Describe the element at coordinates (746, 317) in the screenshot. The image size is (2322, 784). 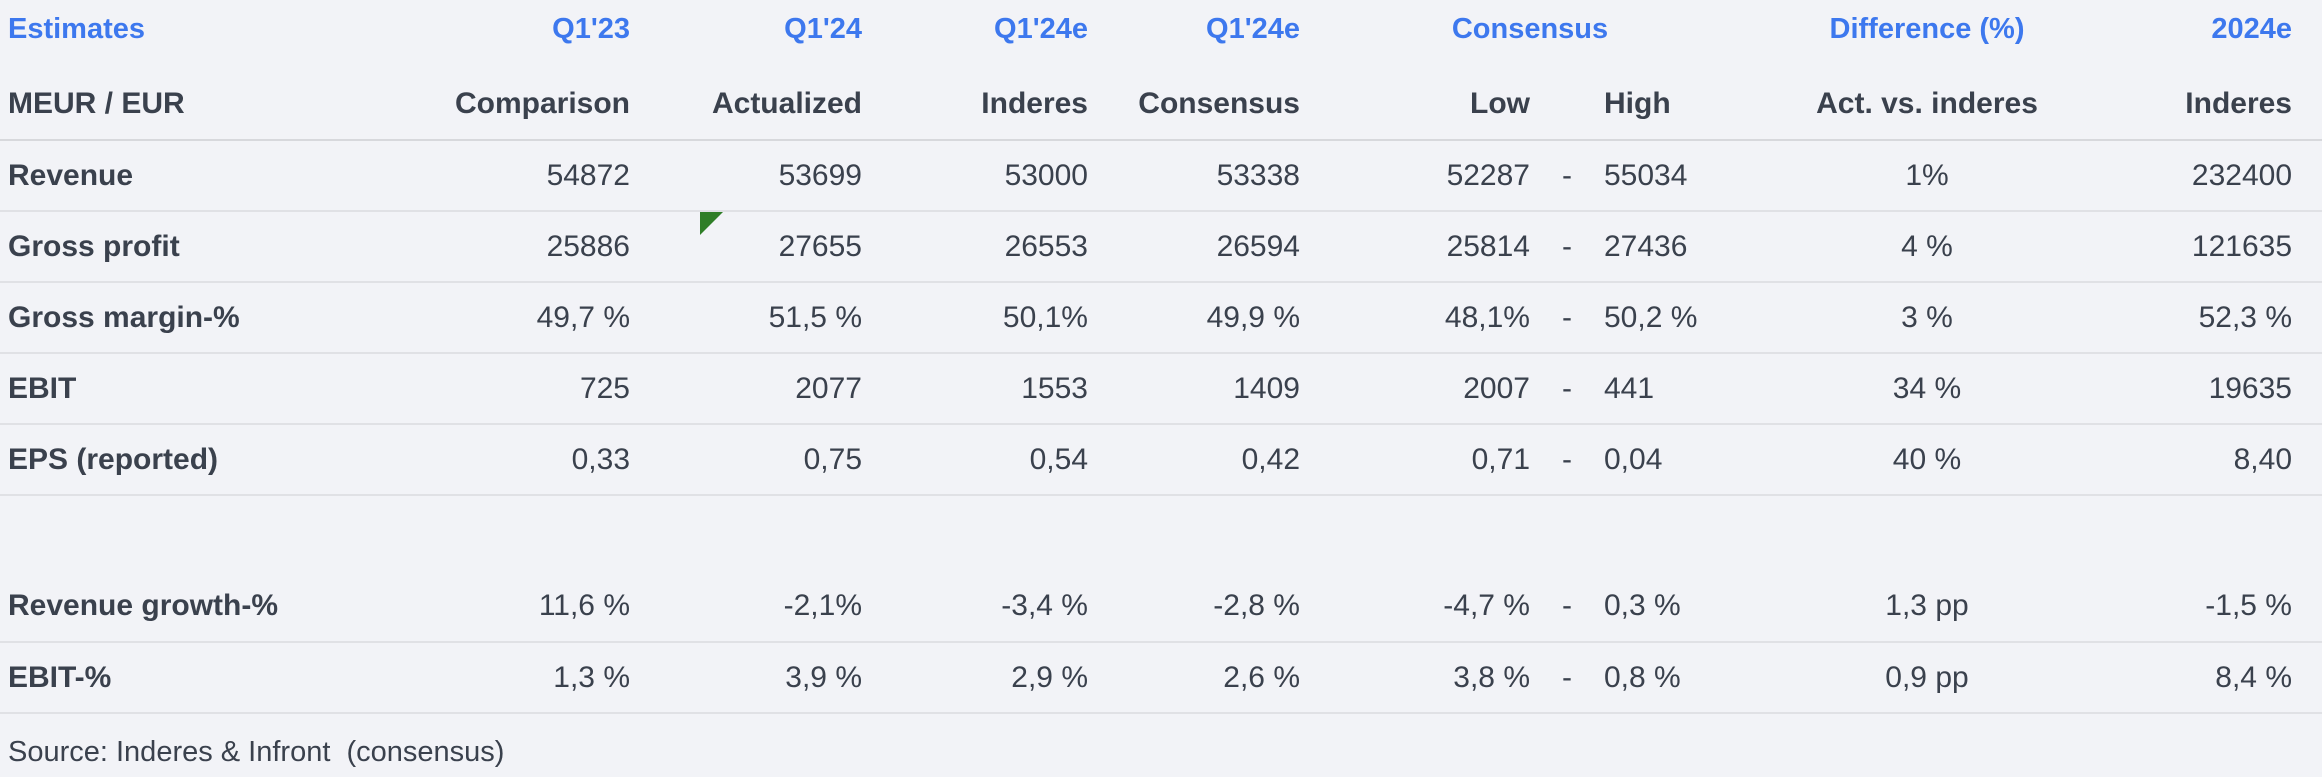
I see `cell-actualized: 51,5 %` at that location.